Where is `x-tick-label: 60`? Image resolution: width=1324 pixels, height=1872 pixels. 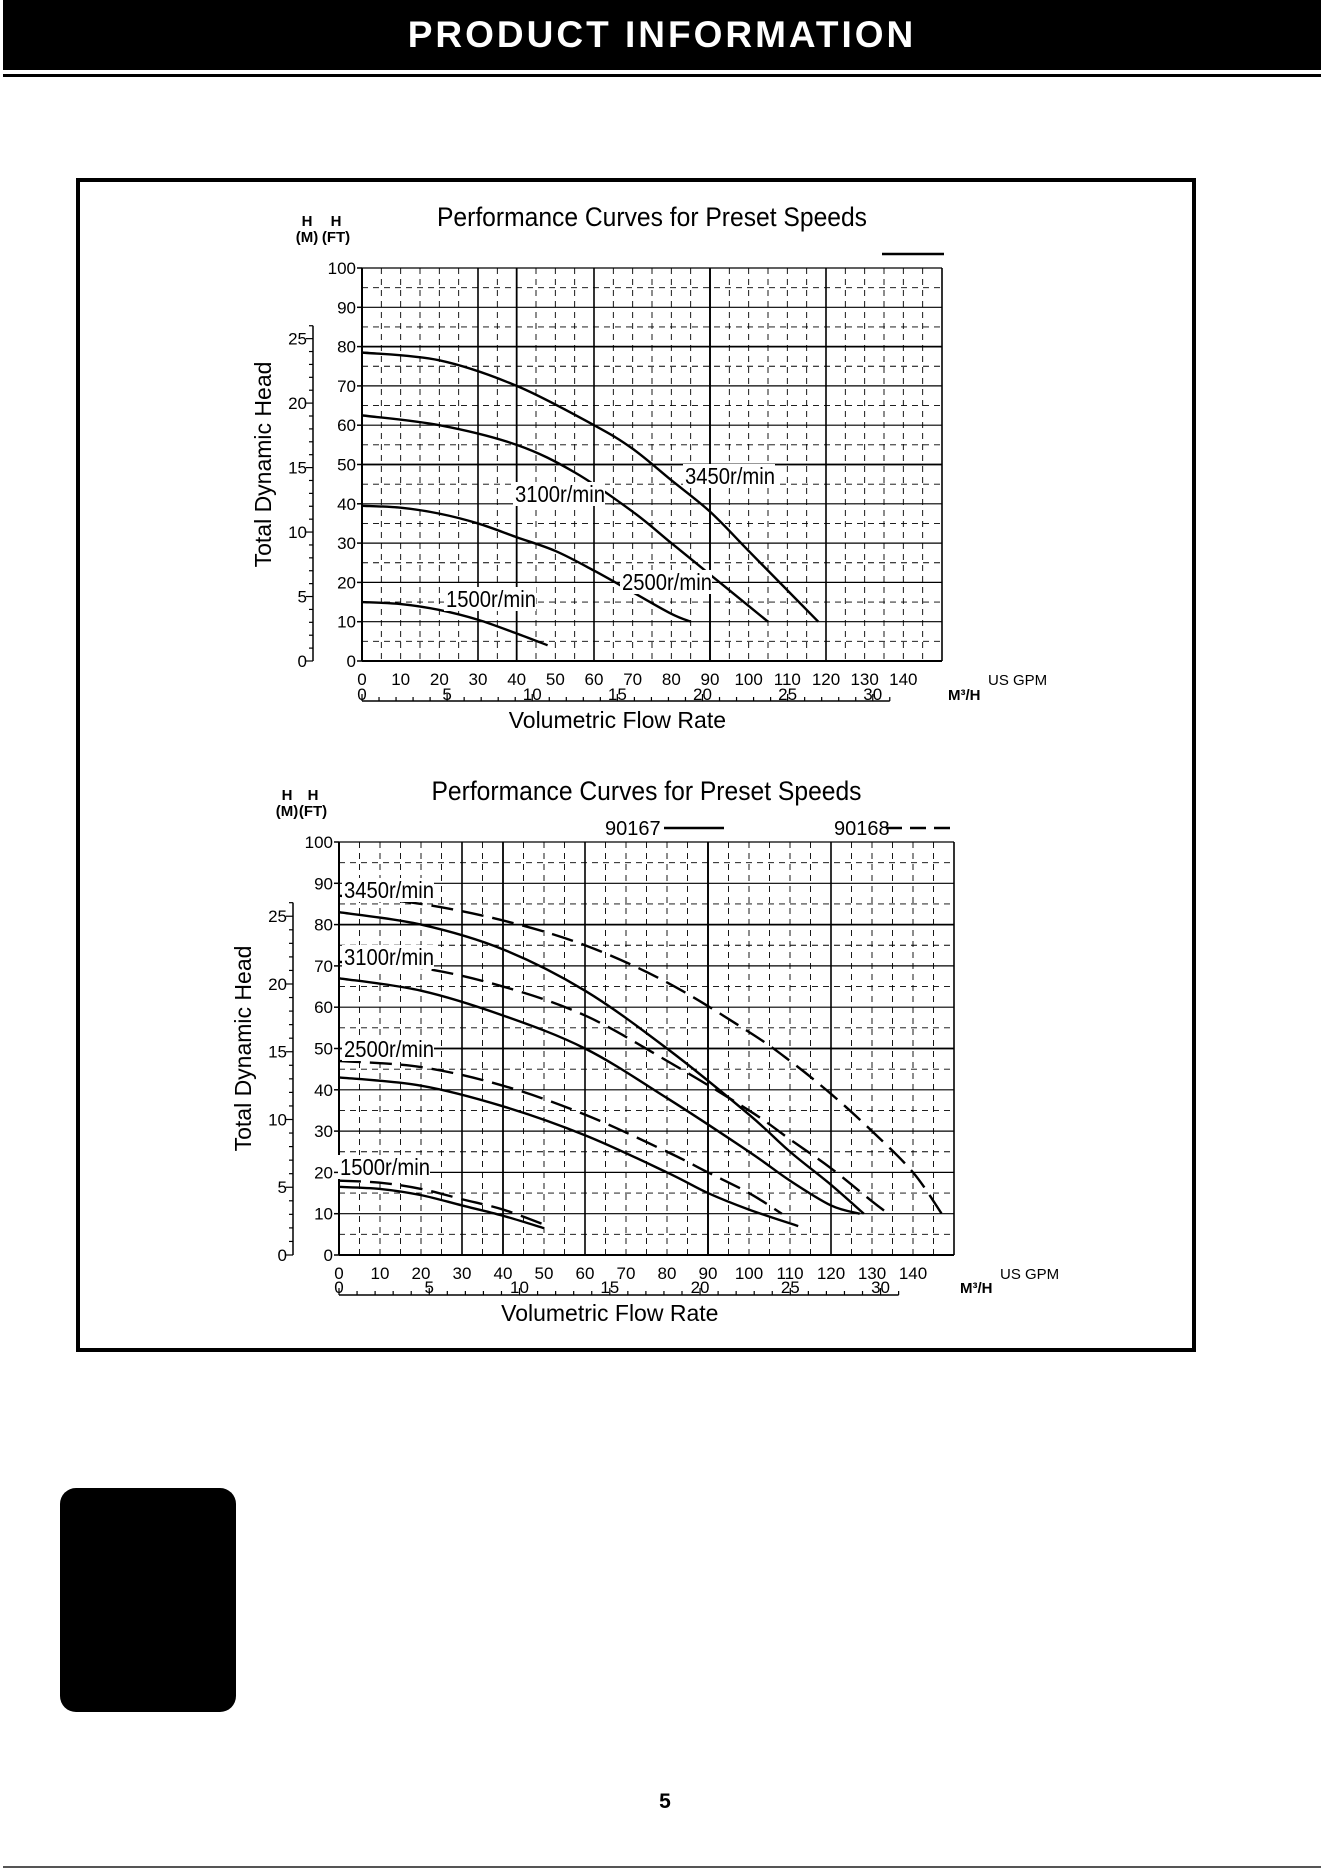
x-tick-label: 60 is located at coordinates (594, 679).